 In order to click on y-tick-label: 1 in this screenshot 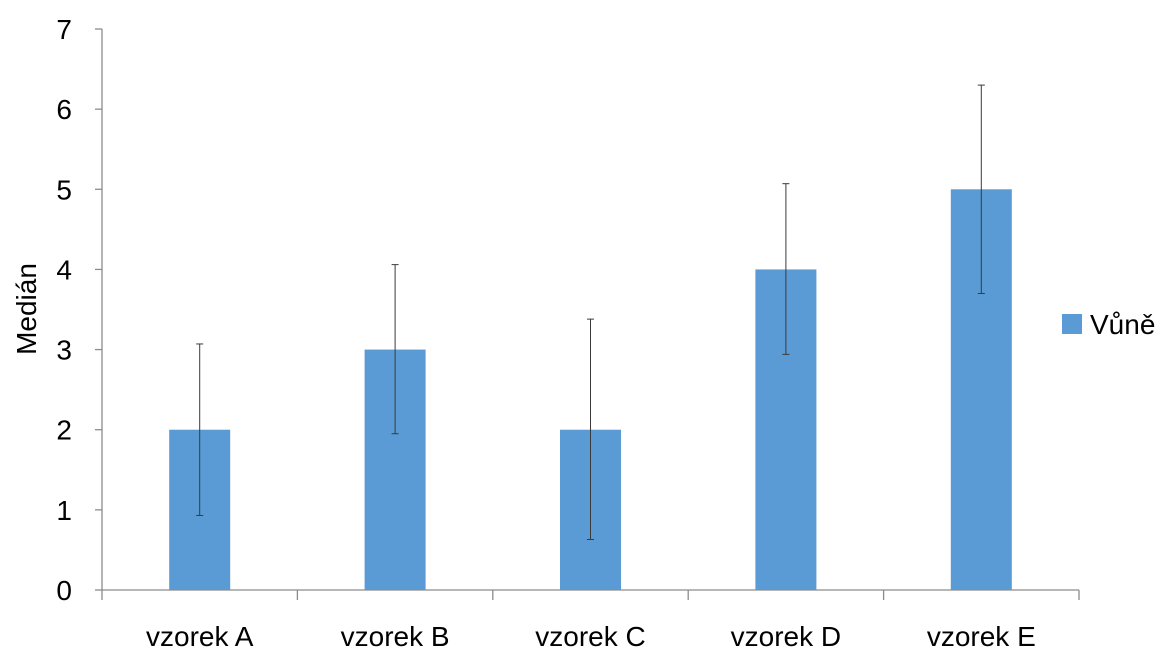, I will do `click(64, 510)`.